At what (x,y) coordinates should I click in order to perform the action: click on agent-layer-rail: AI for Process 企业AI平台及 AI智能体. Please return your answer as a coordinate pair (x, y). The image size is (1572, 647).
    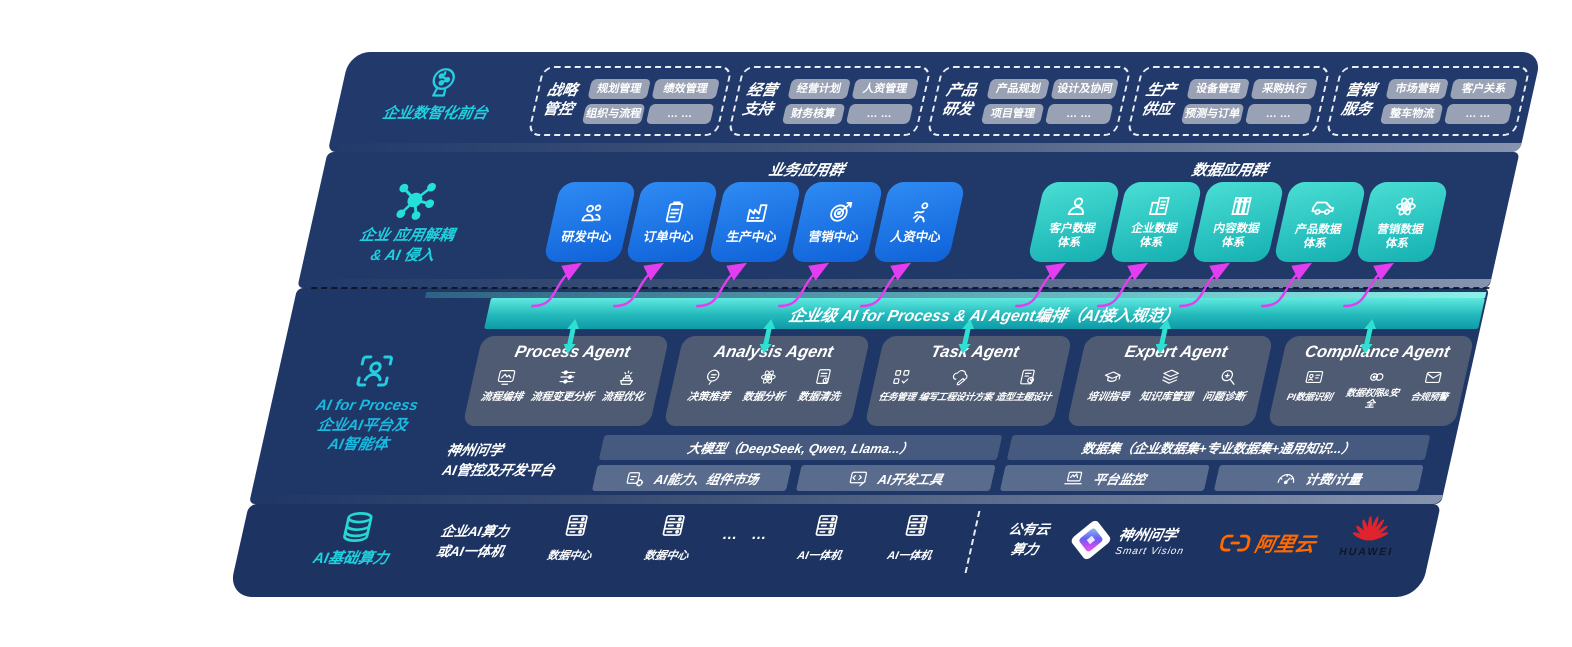
    Looking at the image, I should click on (367, 402).